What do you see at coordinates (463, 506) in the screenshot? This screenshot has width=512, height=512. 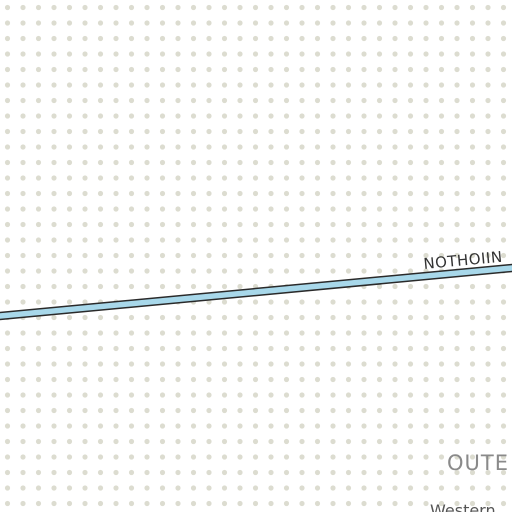 I see `place-label: Western` at bounding box center [463, 506].